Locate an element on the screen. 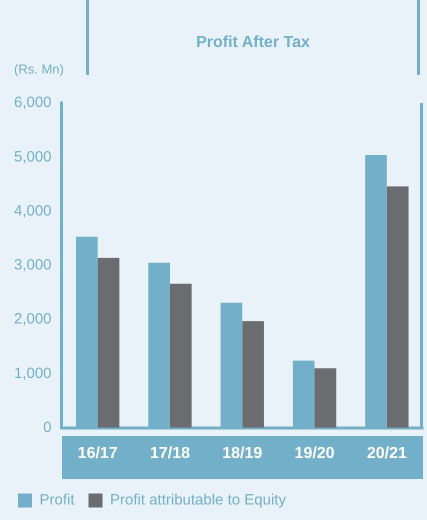  x-tick-label: 20/21 is located at coordinates (386, 453).